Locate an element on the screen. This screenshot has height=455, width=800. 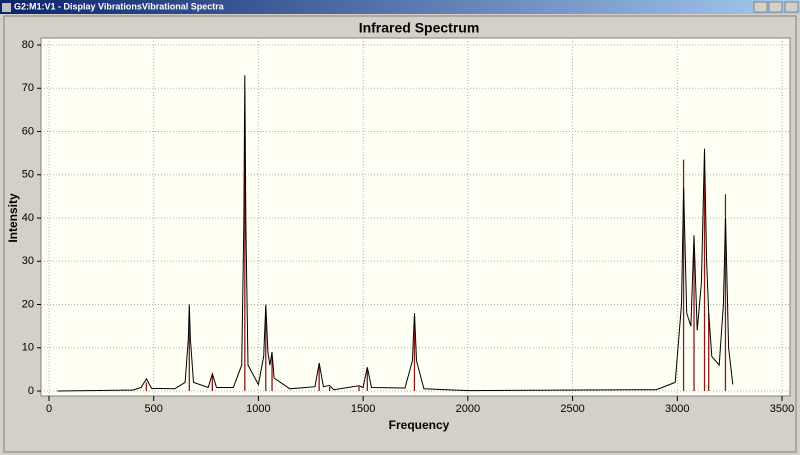
x-tick-label: 2500 is located at coordinates (572, 409).